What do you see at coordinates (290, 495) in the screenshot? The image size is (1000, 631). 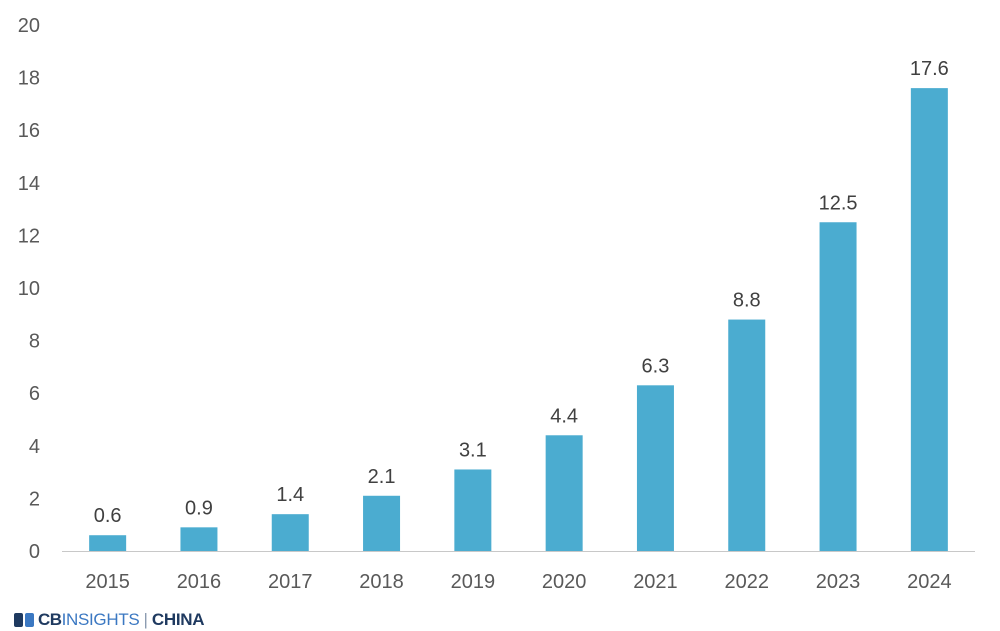 I see `data-label: 1.4` at bounding box center [290, 495].